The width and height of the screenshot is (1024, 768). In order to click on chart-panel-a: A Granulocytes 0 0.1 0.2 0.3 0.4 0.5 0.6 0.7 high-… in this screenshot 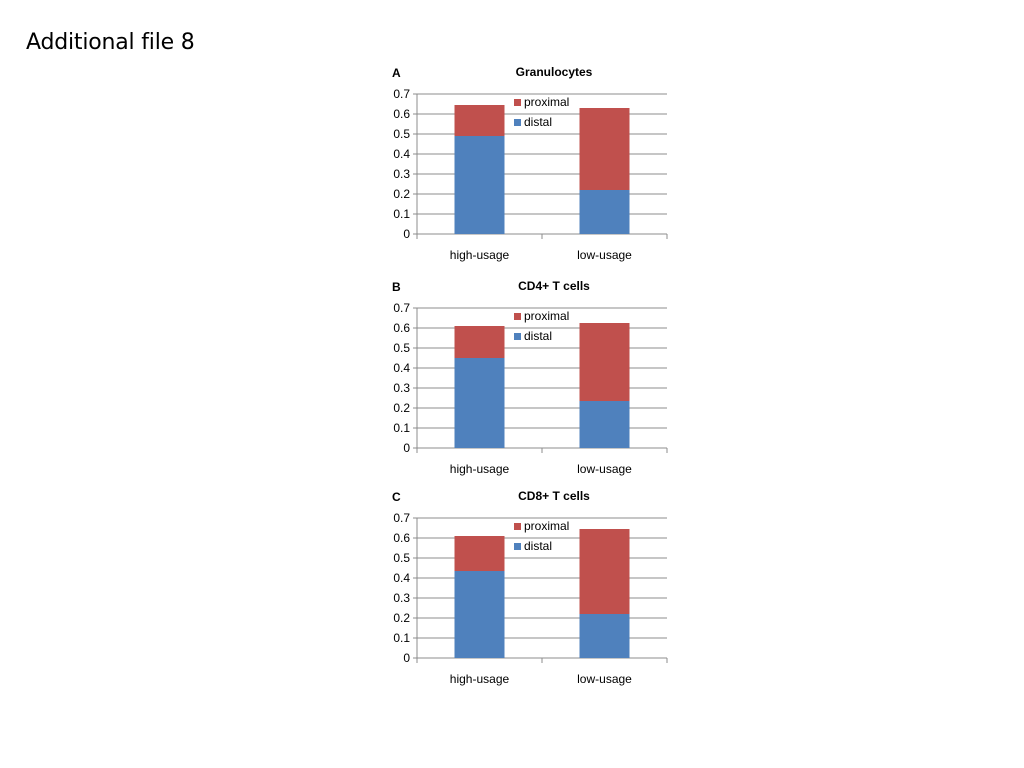, I will do `click(530, 167)`.